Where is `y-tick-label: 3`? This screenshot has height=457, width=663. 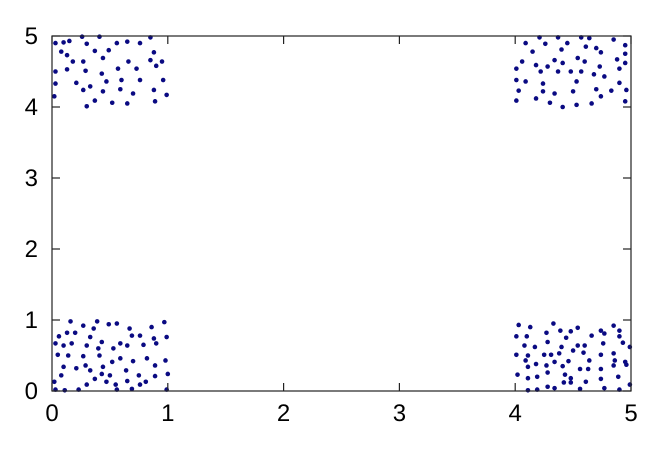 y-tick-label: 3 is located at coordinates (31, 178).